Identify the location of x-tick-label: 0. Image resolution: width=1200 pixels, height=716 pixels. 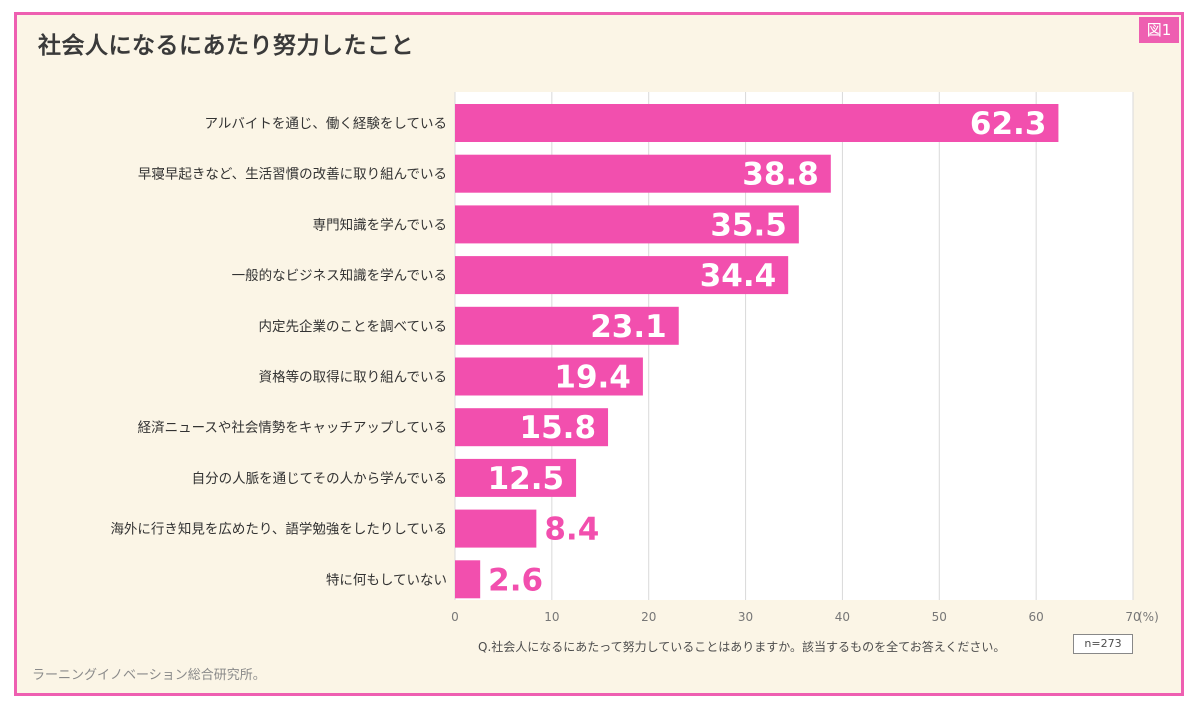
(455, 617).